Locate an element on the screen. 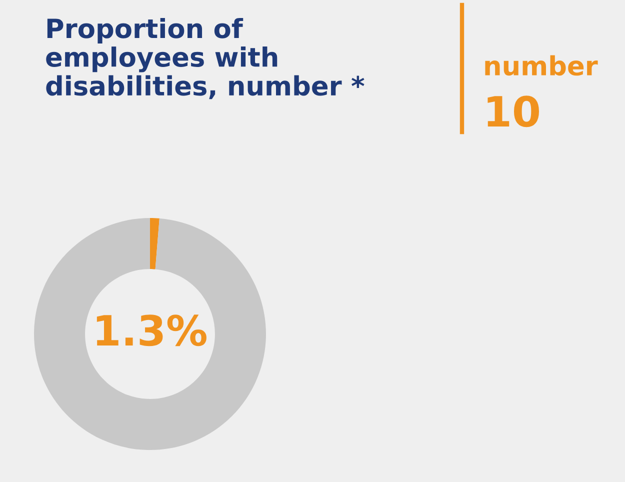 The width and height of the screenshot is (625, 482). text: 10 is located at coordinates (513, 112).